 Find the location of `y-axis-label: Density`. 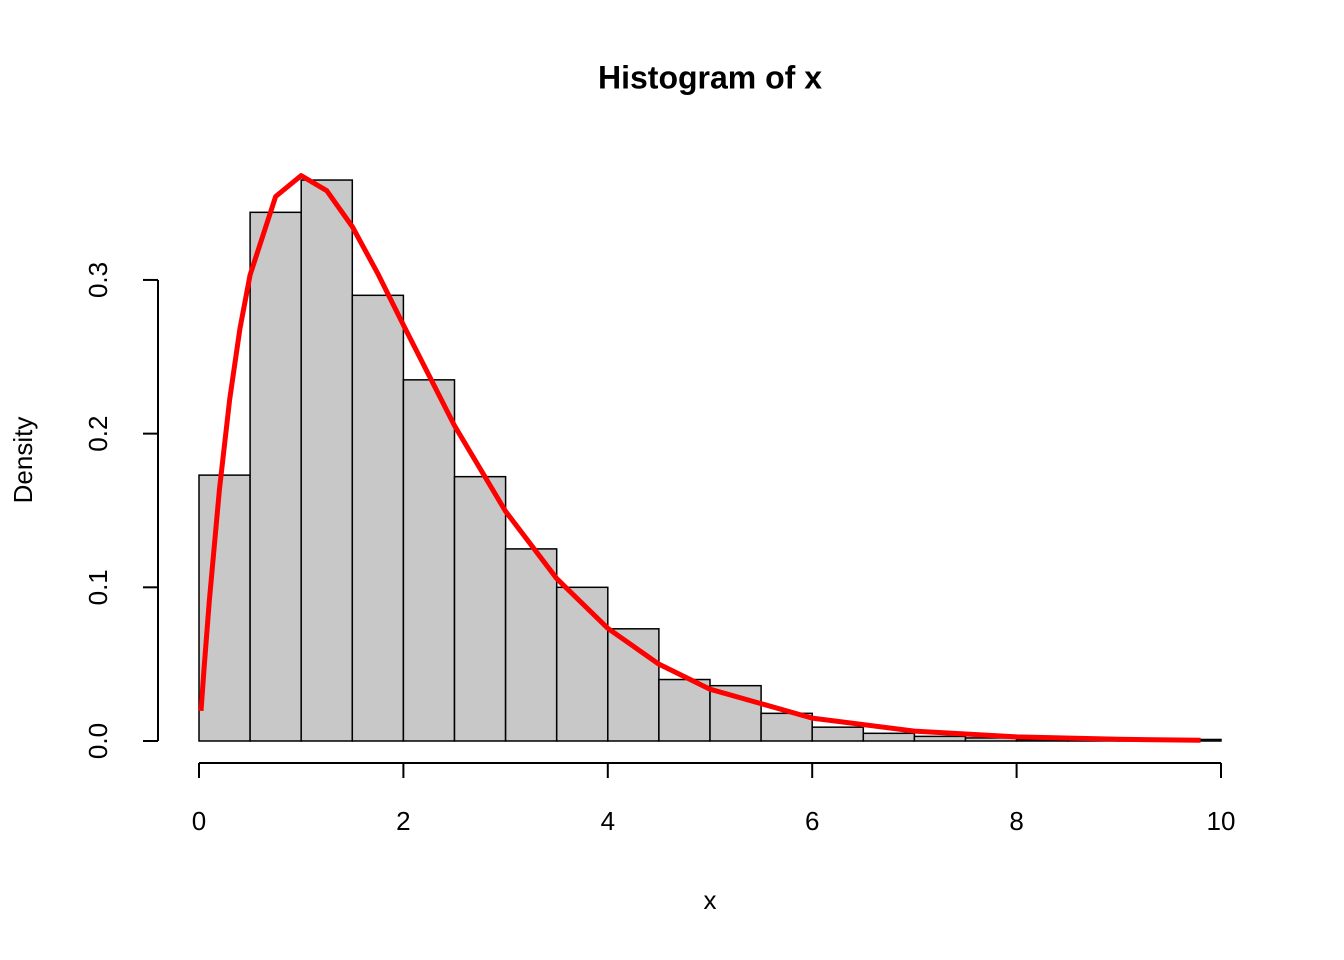

y-axis-label: Density is located at coordinates (23, 460).